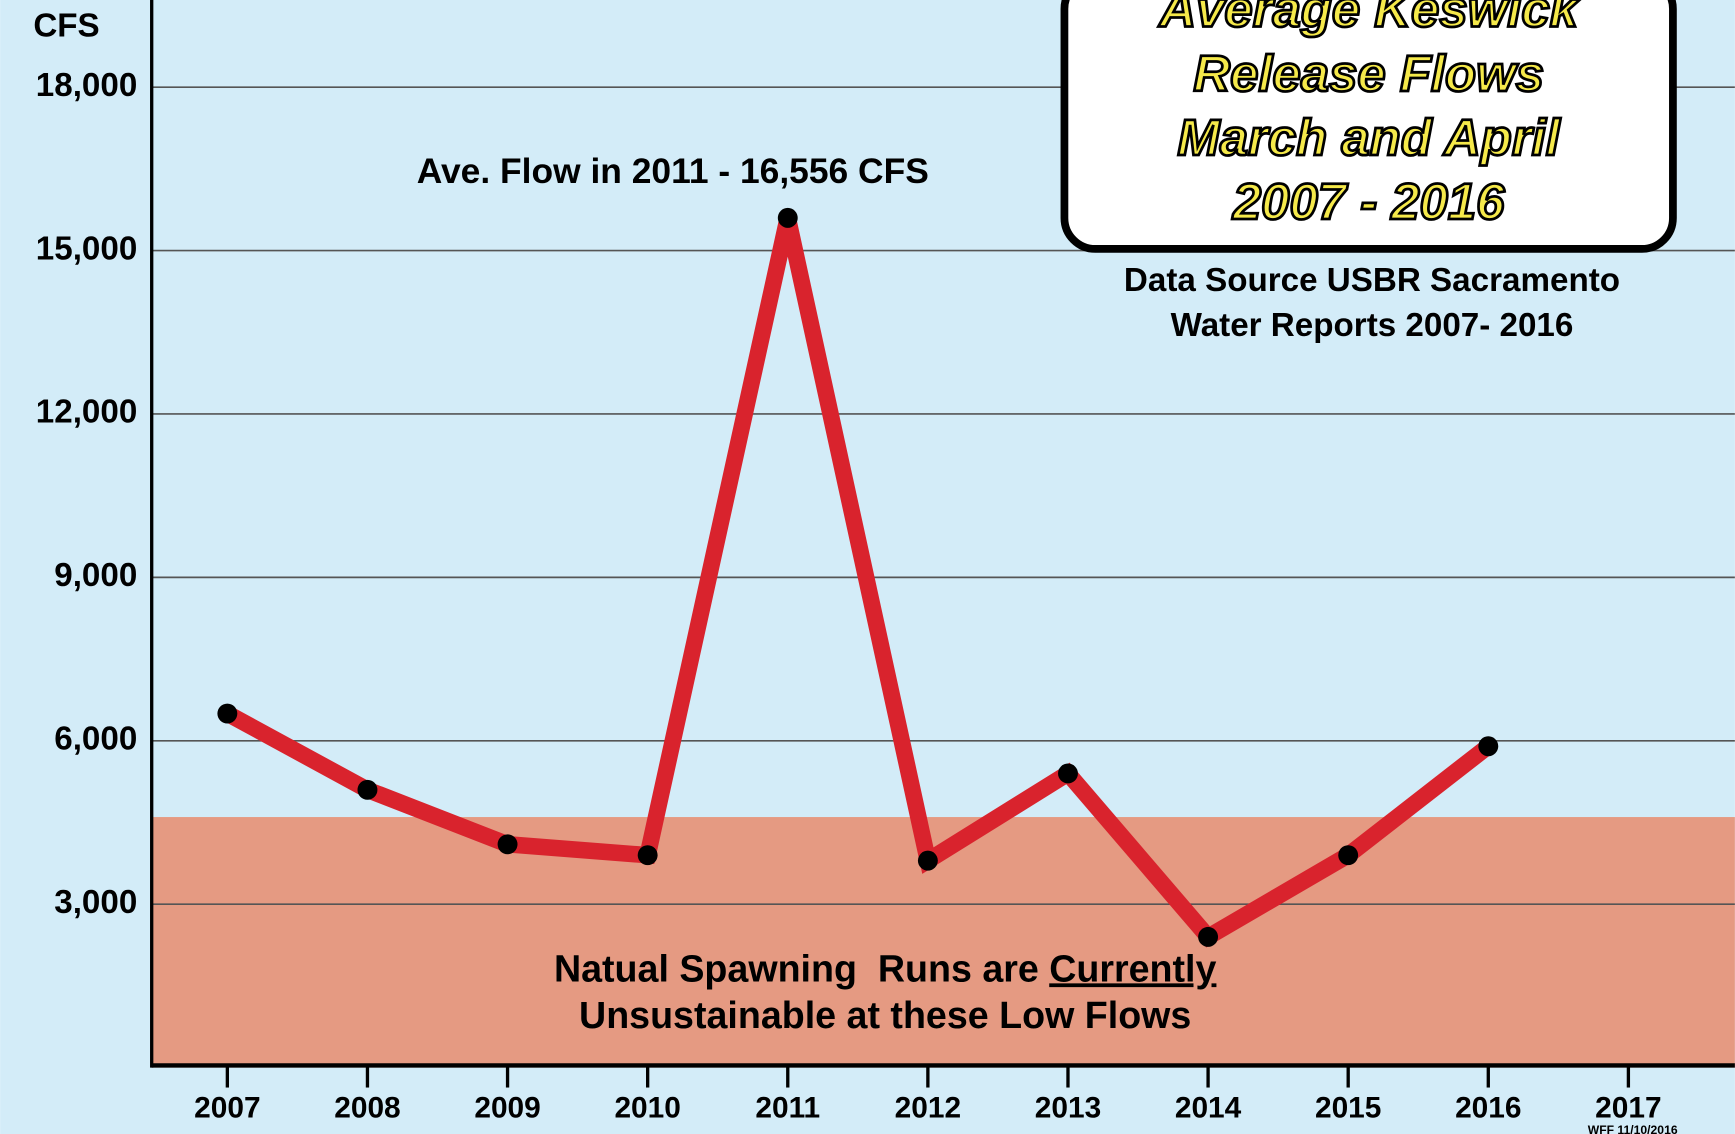 This screenshot has height=1134, width=1735. Describe the element at coordinates (1368, 19) in the screenshot. I see `title-line: Average Keswick` at that location.